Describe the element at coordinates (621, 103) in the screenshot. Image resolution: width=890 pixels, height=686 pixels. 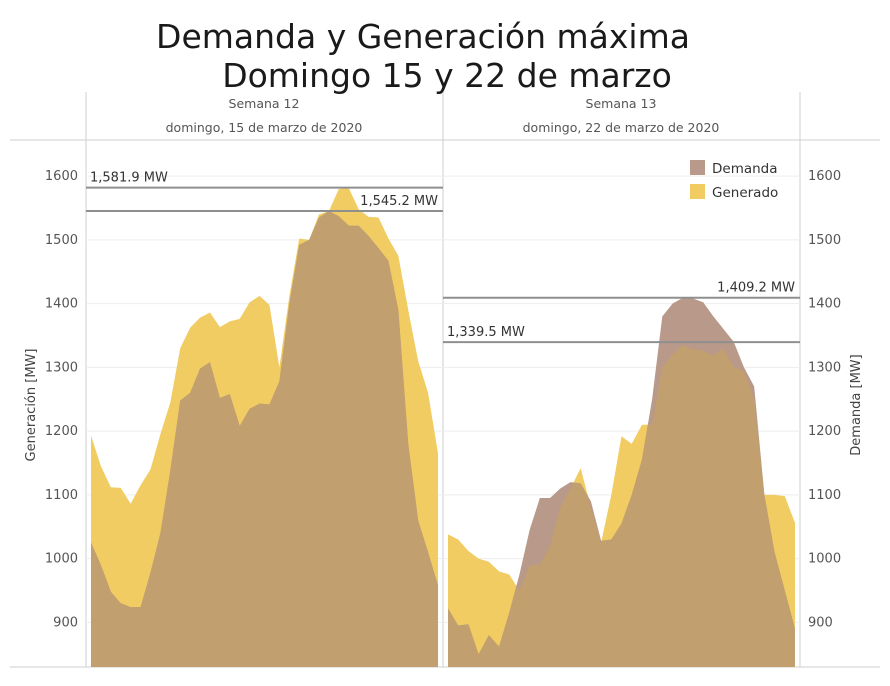
I see `panel-2-week: Semana 13` at that location.